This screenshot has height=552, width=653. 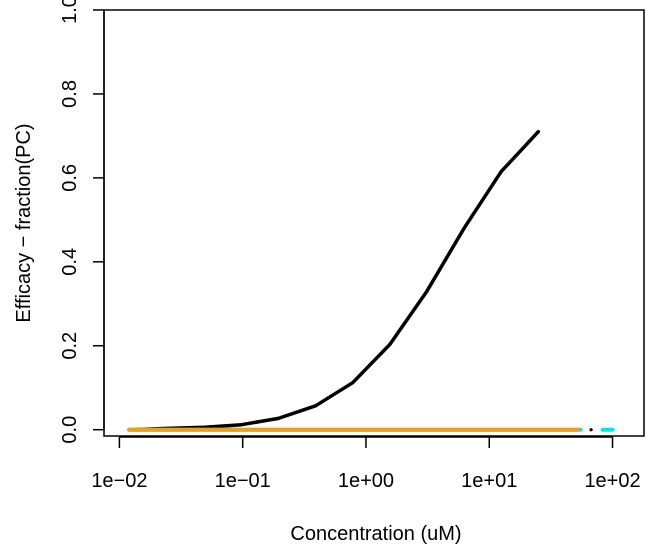 I want to click on x-axis-title: Concentration (uM), so click(x=375, y=534).